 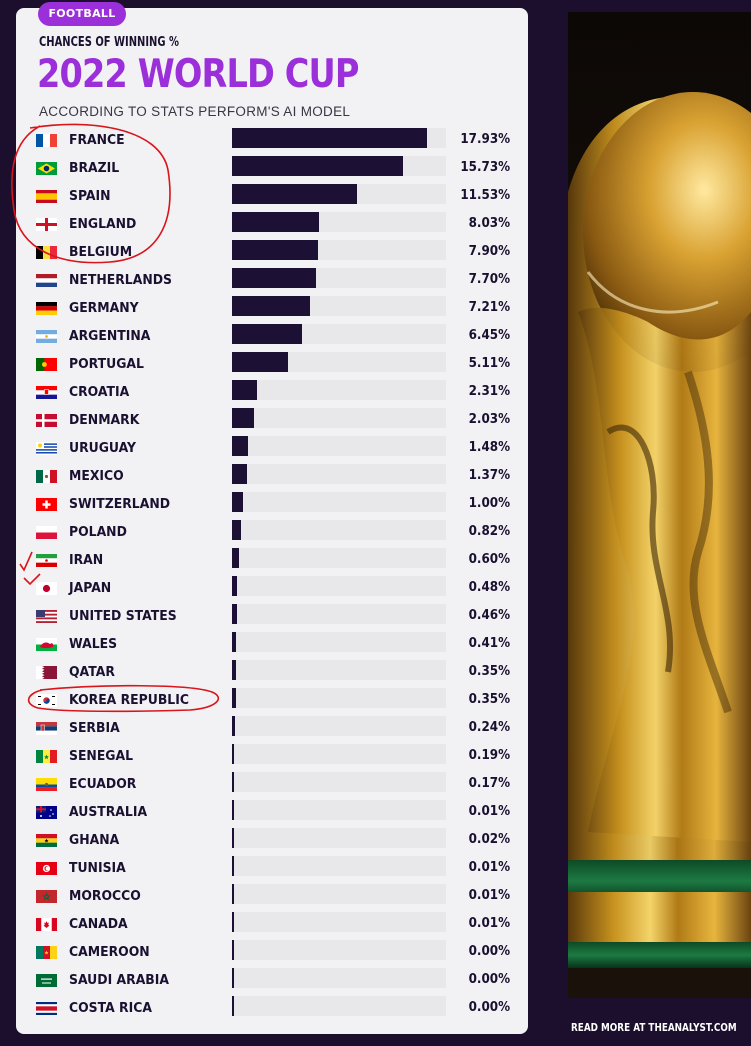 I want to click on ghana-flag-icon, so click(x=46, y=840).